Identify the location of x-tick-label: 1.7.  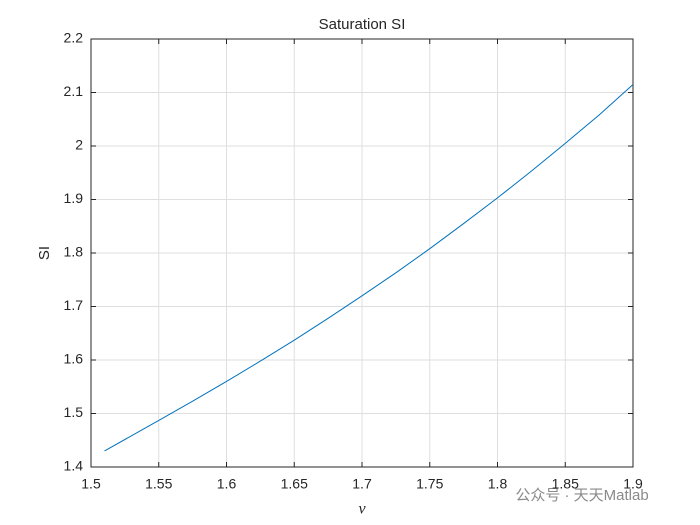
(362, 484).